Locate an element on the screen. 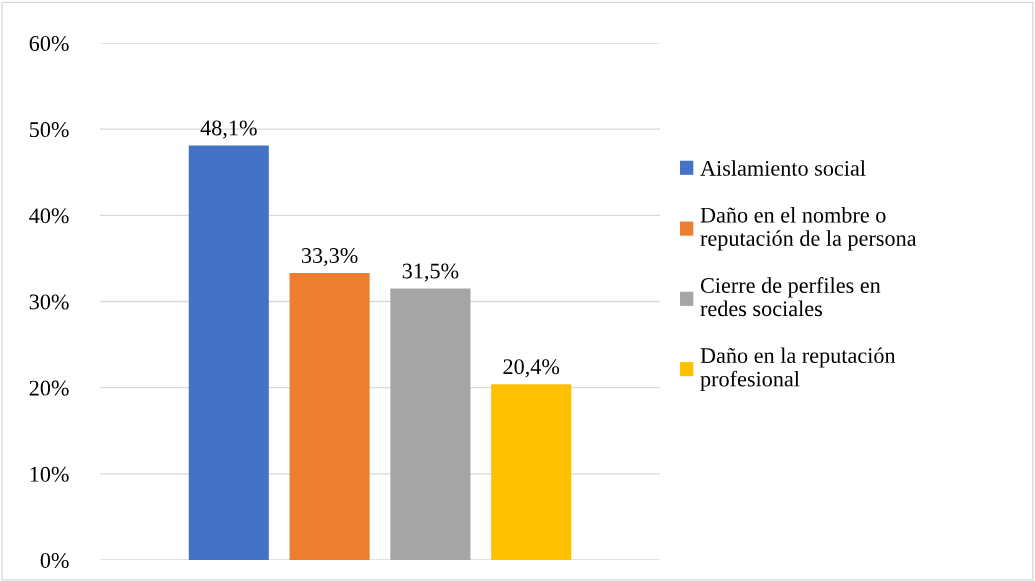 The width and height of the screenshot is (1035, 581). y-tick-label: 30% is located at coordinates (49, 302).